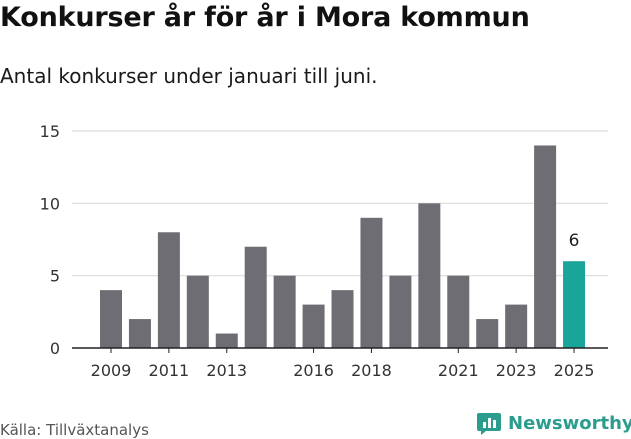 This screenshot has width=631, height=439. What do you see at coordinates (111, 319) in the screenshot?
I see `bar-2009` at bounding box center [111, 319].